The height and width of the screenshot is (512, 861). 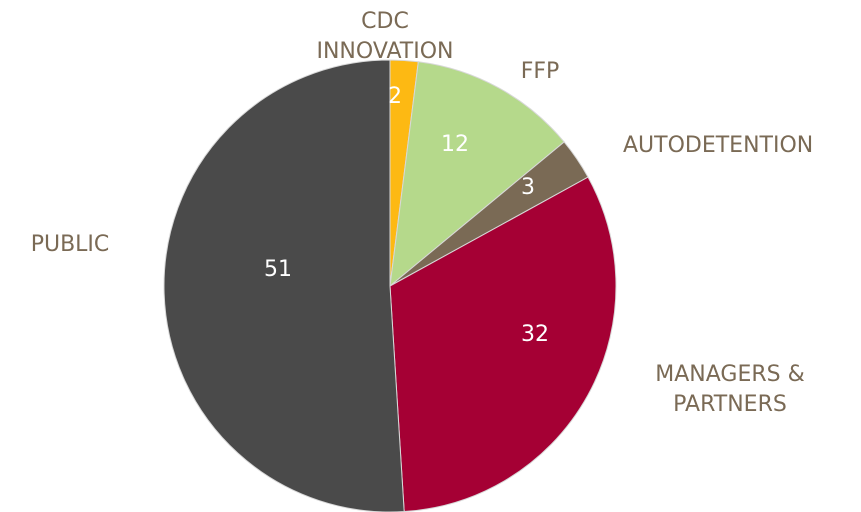 What do you see at coordinates (540, 71) in the screenshot?
I see `category-label: FFP` at bounding box center [540, 71].